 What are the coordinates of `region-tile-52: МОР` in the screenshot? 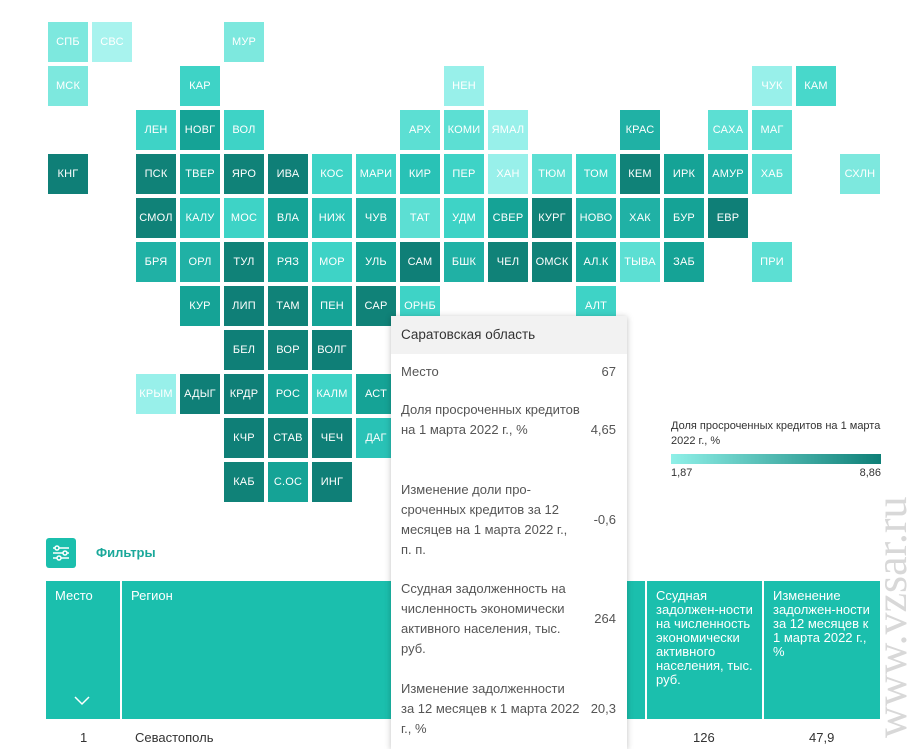 It's located at (332, 262).